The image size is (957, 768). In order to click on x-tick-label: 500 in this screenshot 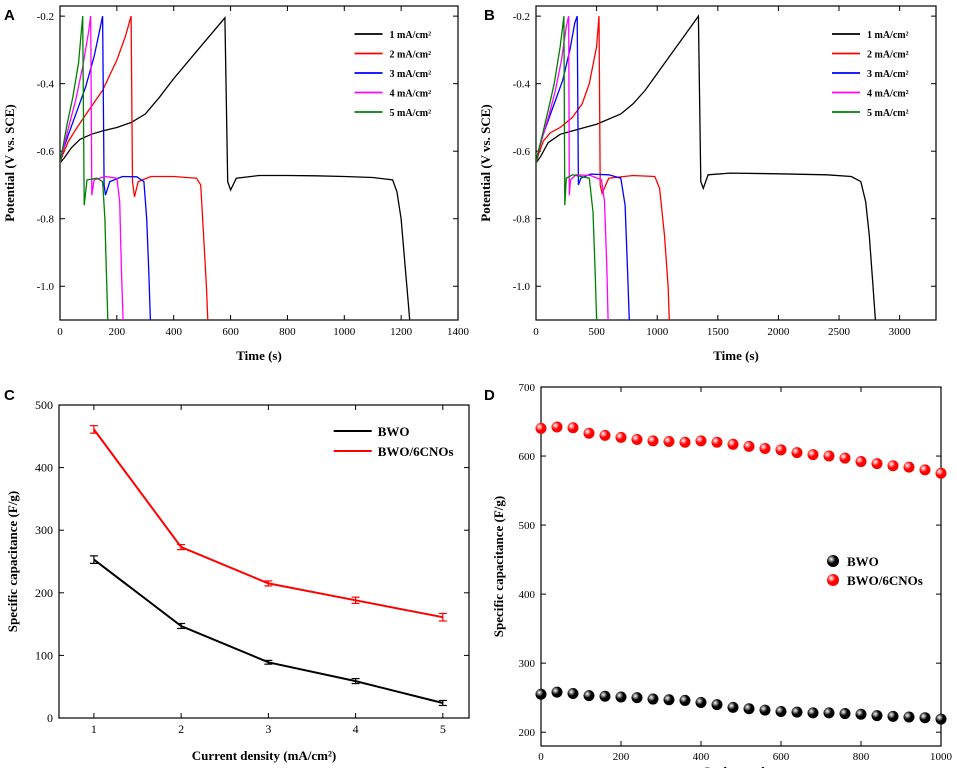, I will do `click(596, 332)`.